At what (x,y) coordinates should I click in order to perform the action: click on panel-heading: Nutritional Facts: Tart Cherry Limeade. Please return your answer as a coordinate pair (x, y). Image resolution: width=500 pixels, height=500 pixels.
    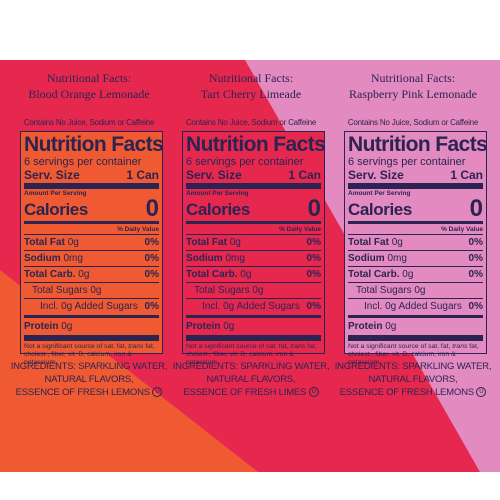
    Looking at the image, I should click on (251, 86).